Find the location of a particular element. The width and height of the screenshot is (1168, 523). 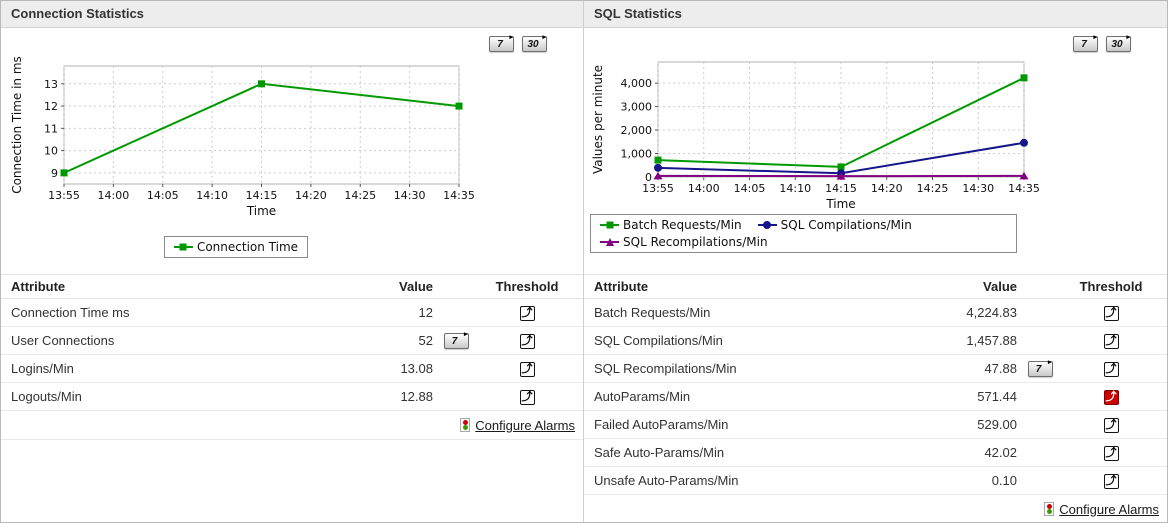

attribute-value: 4,224.83 is located at coordinates (991, 312).